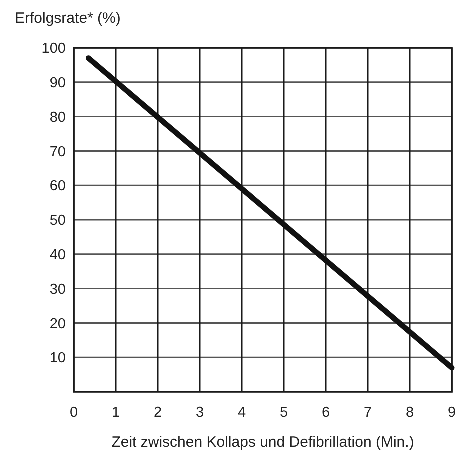  I want to click on y-axis-title: Erfolgsrate* (%), so click(68, 18).